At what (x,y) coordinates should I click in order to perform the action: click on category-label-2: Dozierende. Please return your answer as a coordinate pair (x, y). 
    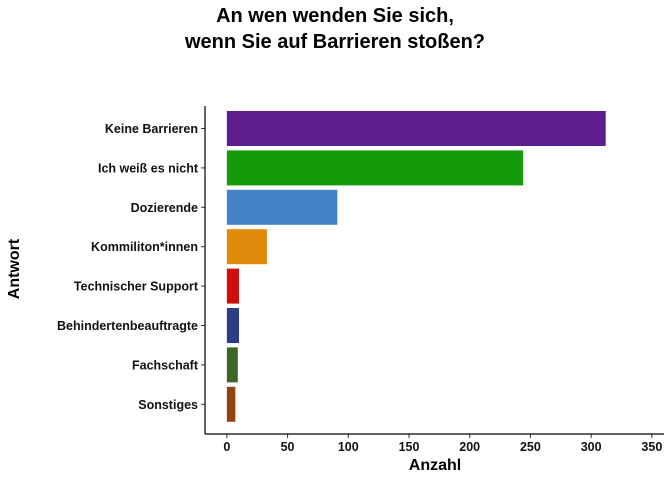
    Looking at the image, I should click on (164, 208).